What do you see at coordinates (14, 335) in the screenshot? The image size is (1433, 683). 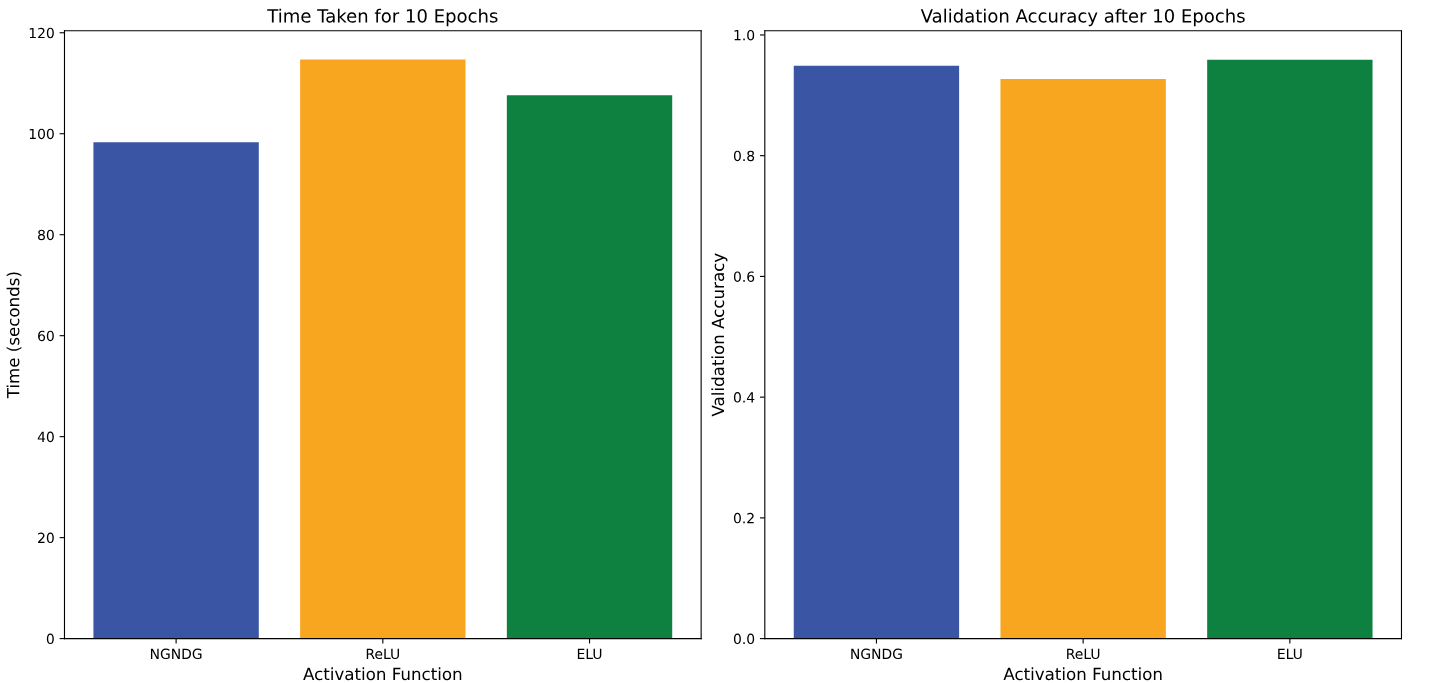 I see `y-axis-title: Time (seconds)` at bounding box center [14, 335].